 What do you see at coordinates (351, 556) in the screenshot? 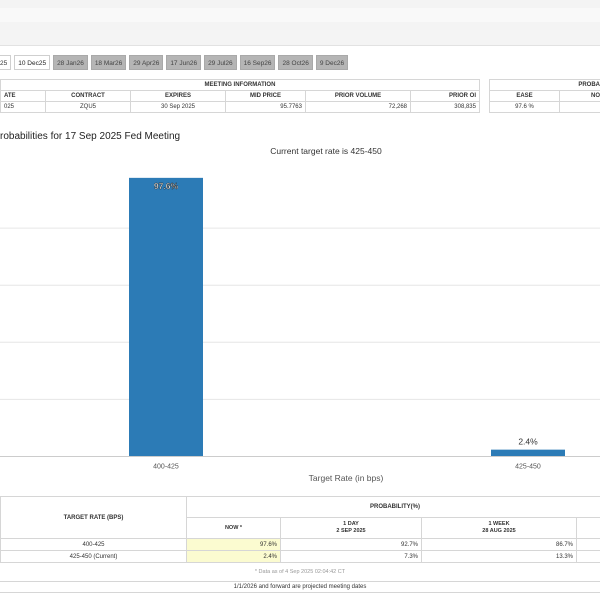
I see `probability-cell: 7.3%` at bounding box center [351, 556].